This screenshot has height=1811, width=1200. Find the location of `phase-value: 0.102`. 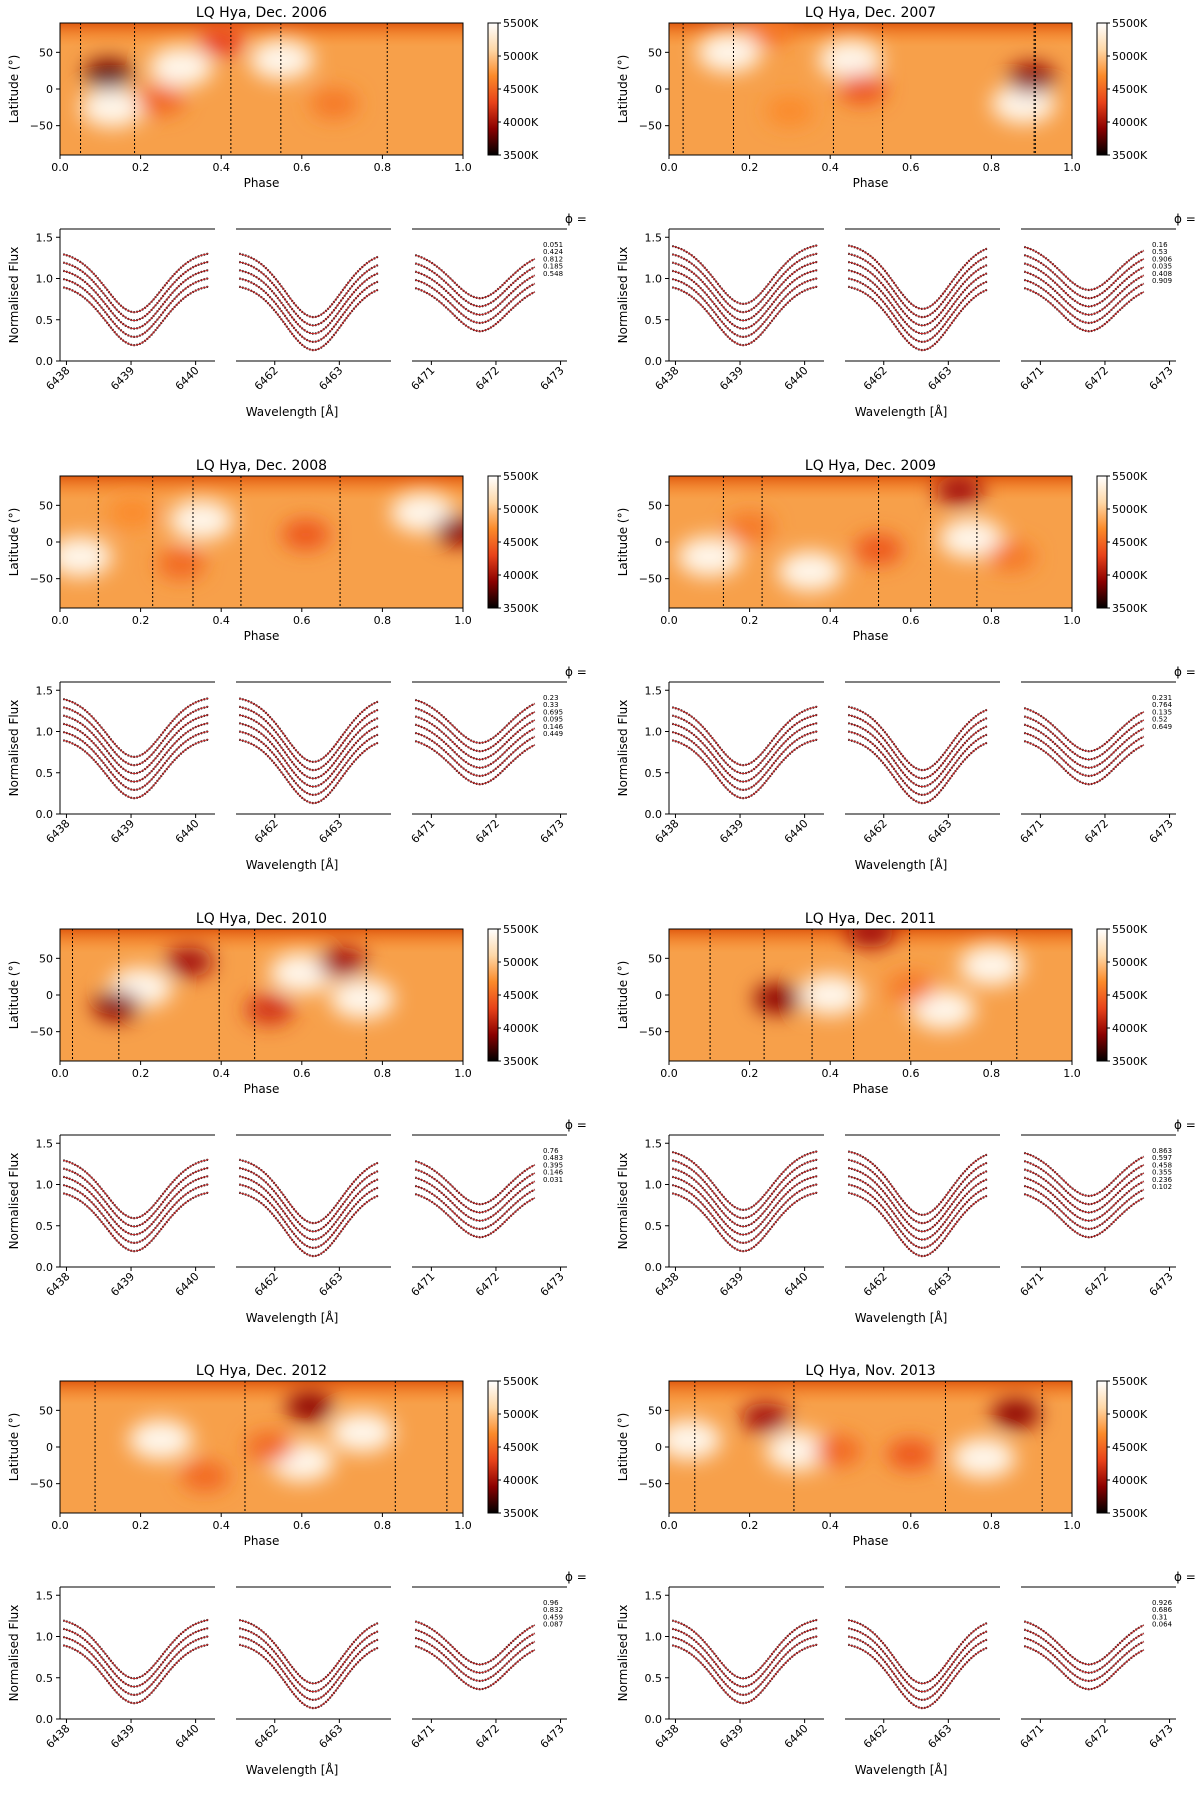

phase-value: 0.102 is located at coordinates (1162, 1187).